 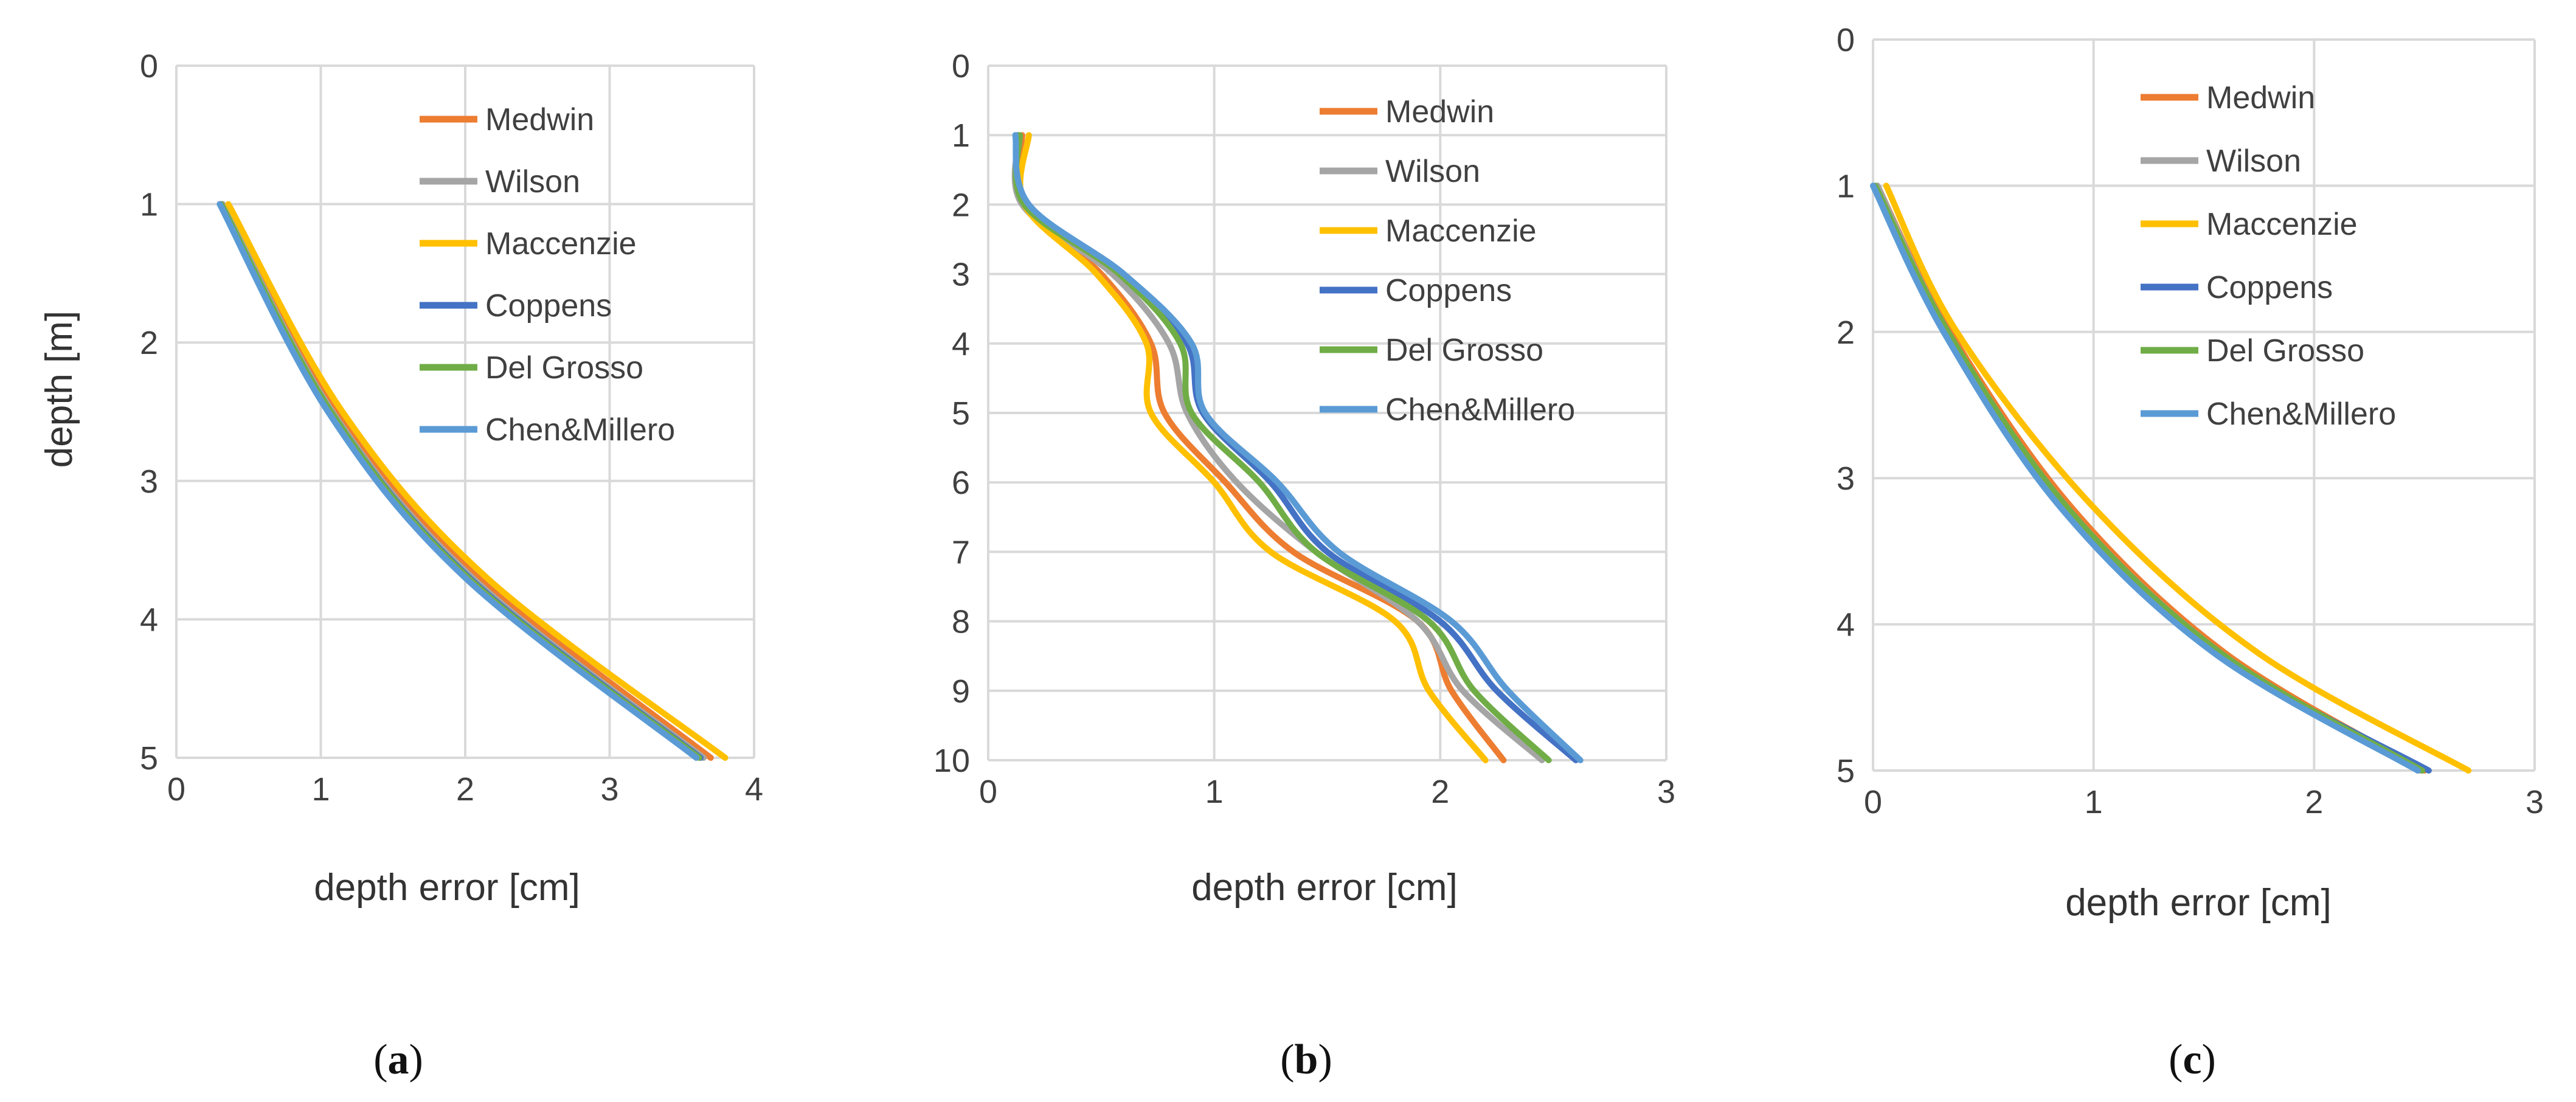 I want to click on y-tick-label: 9, so click(x=961, y=691).